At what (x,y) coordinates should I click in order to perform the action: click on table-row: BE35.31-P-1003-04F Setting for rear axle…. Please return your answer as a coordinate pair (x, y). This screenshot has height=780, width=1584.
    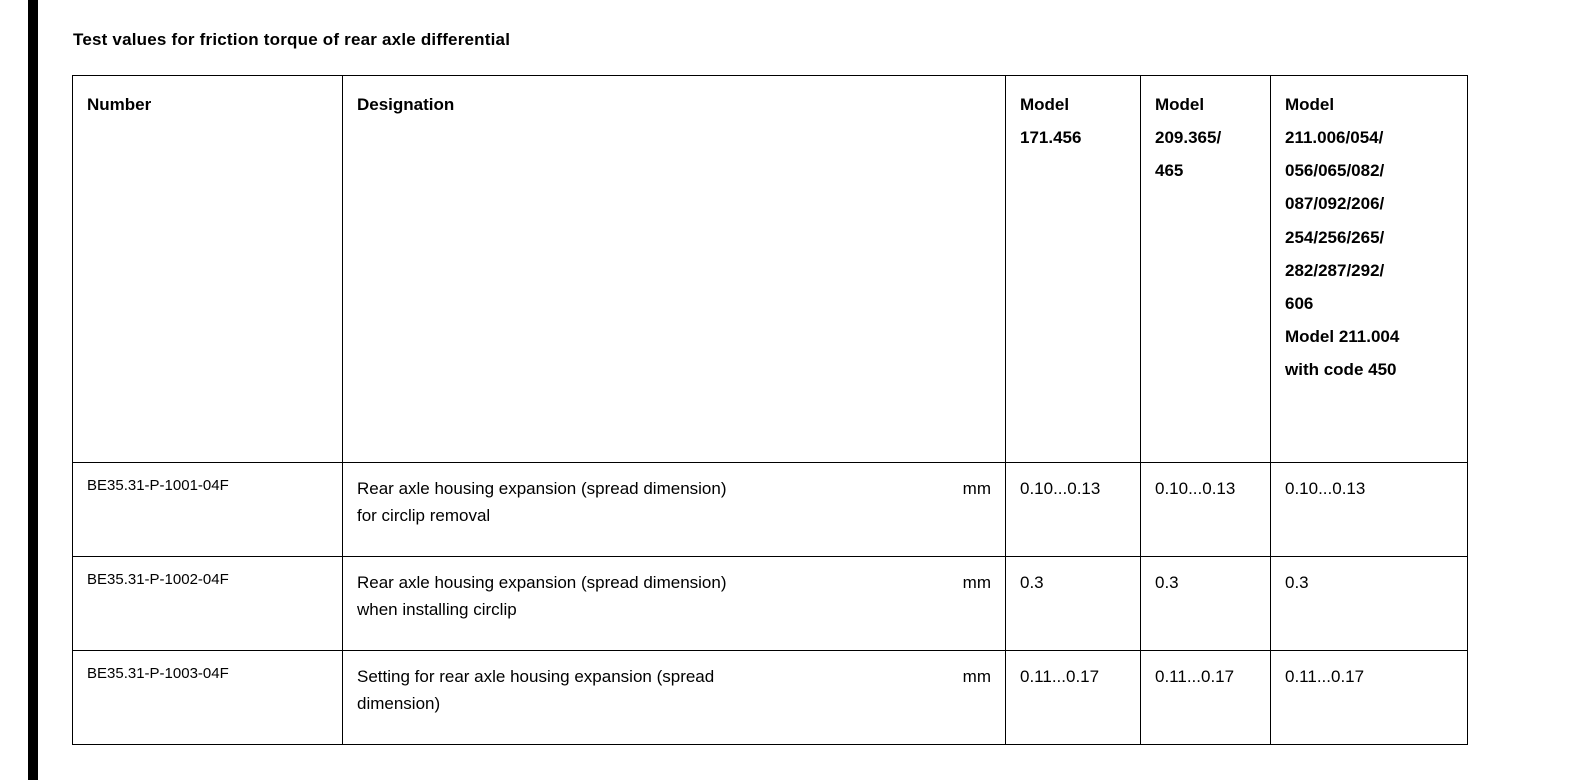
    Looking at the image, I should click on (770, 697).